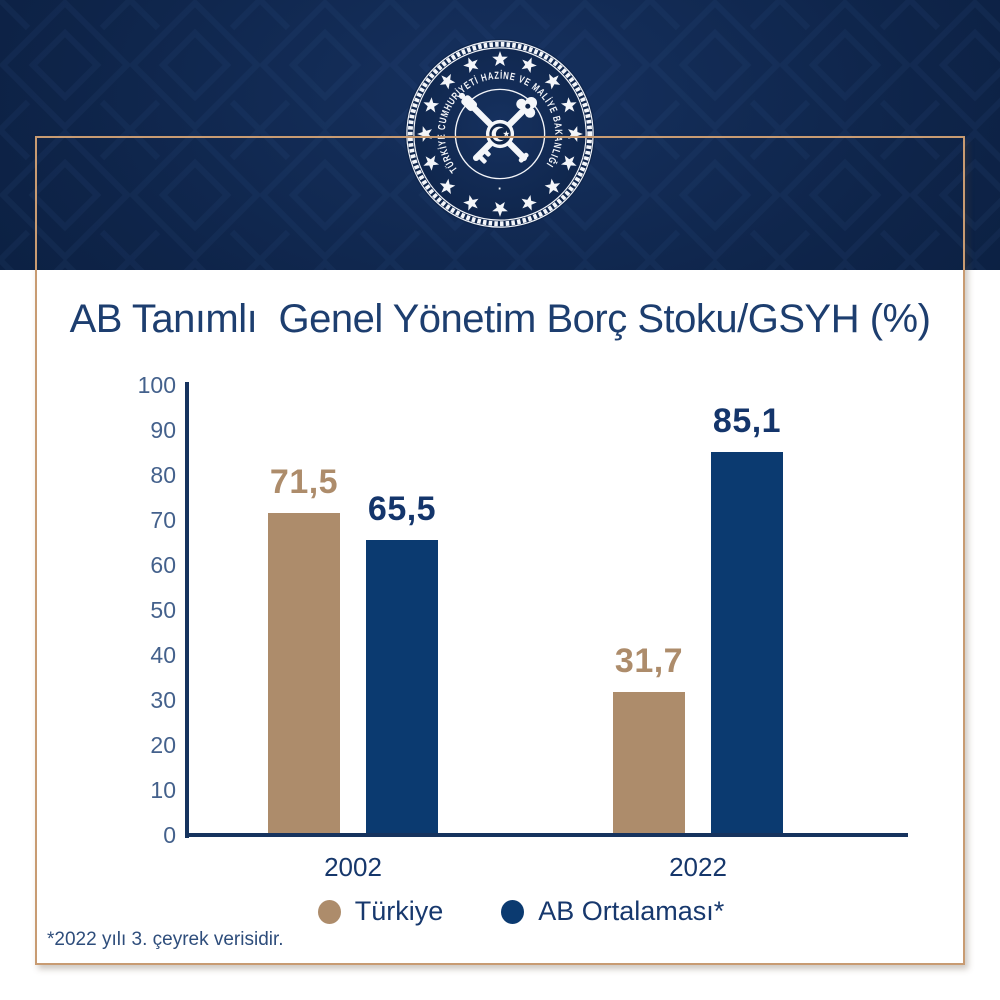  Describe the element at coordinates (498, 128) in the screenshot. I see `crossed-key-and-torch` at that location.